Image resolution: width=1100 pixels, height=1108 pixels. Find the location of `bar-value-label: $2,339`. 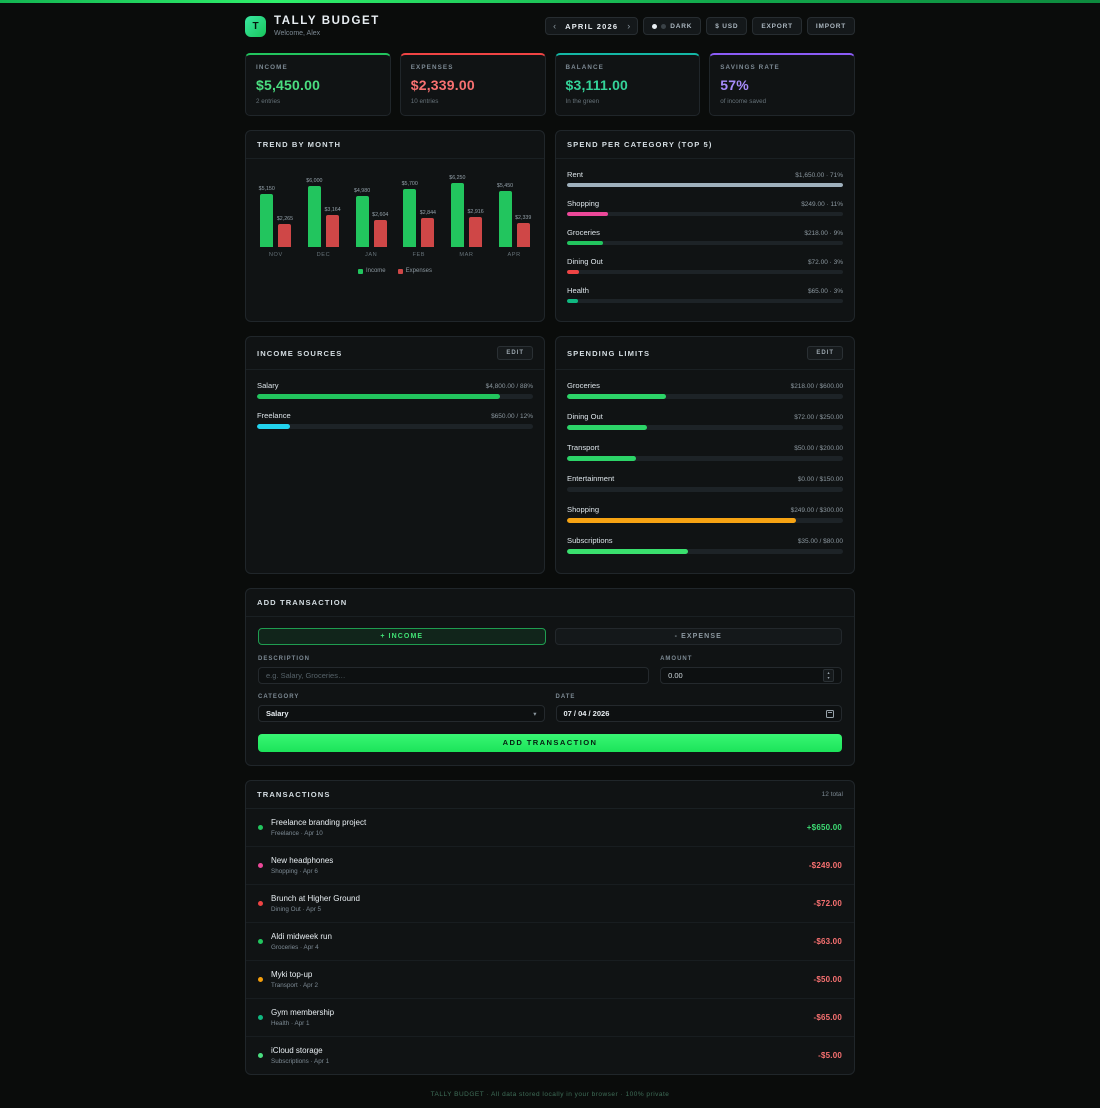

bar-value-label: $2,339 is located at coordinates (523, 218).